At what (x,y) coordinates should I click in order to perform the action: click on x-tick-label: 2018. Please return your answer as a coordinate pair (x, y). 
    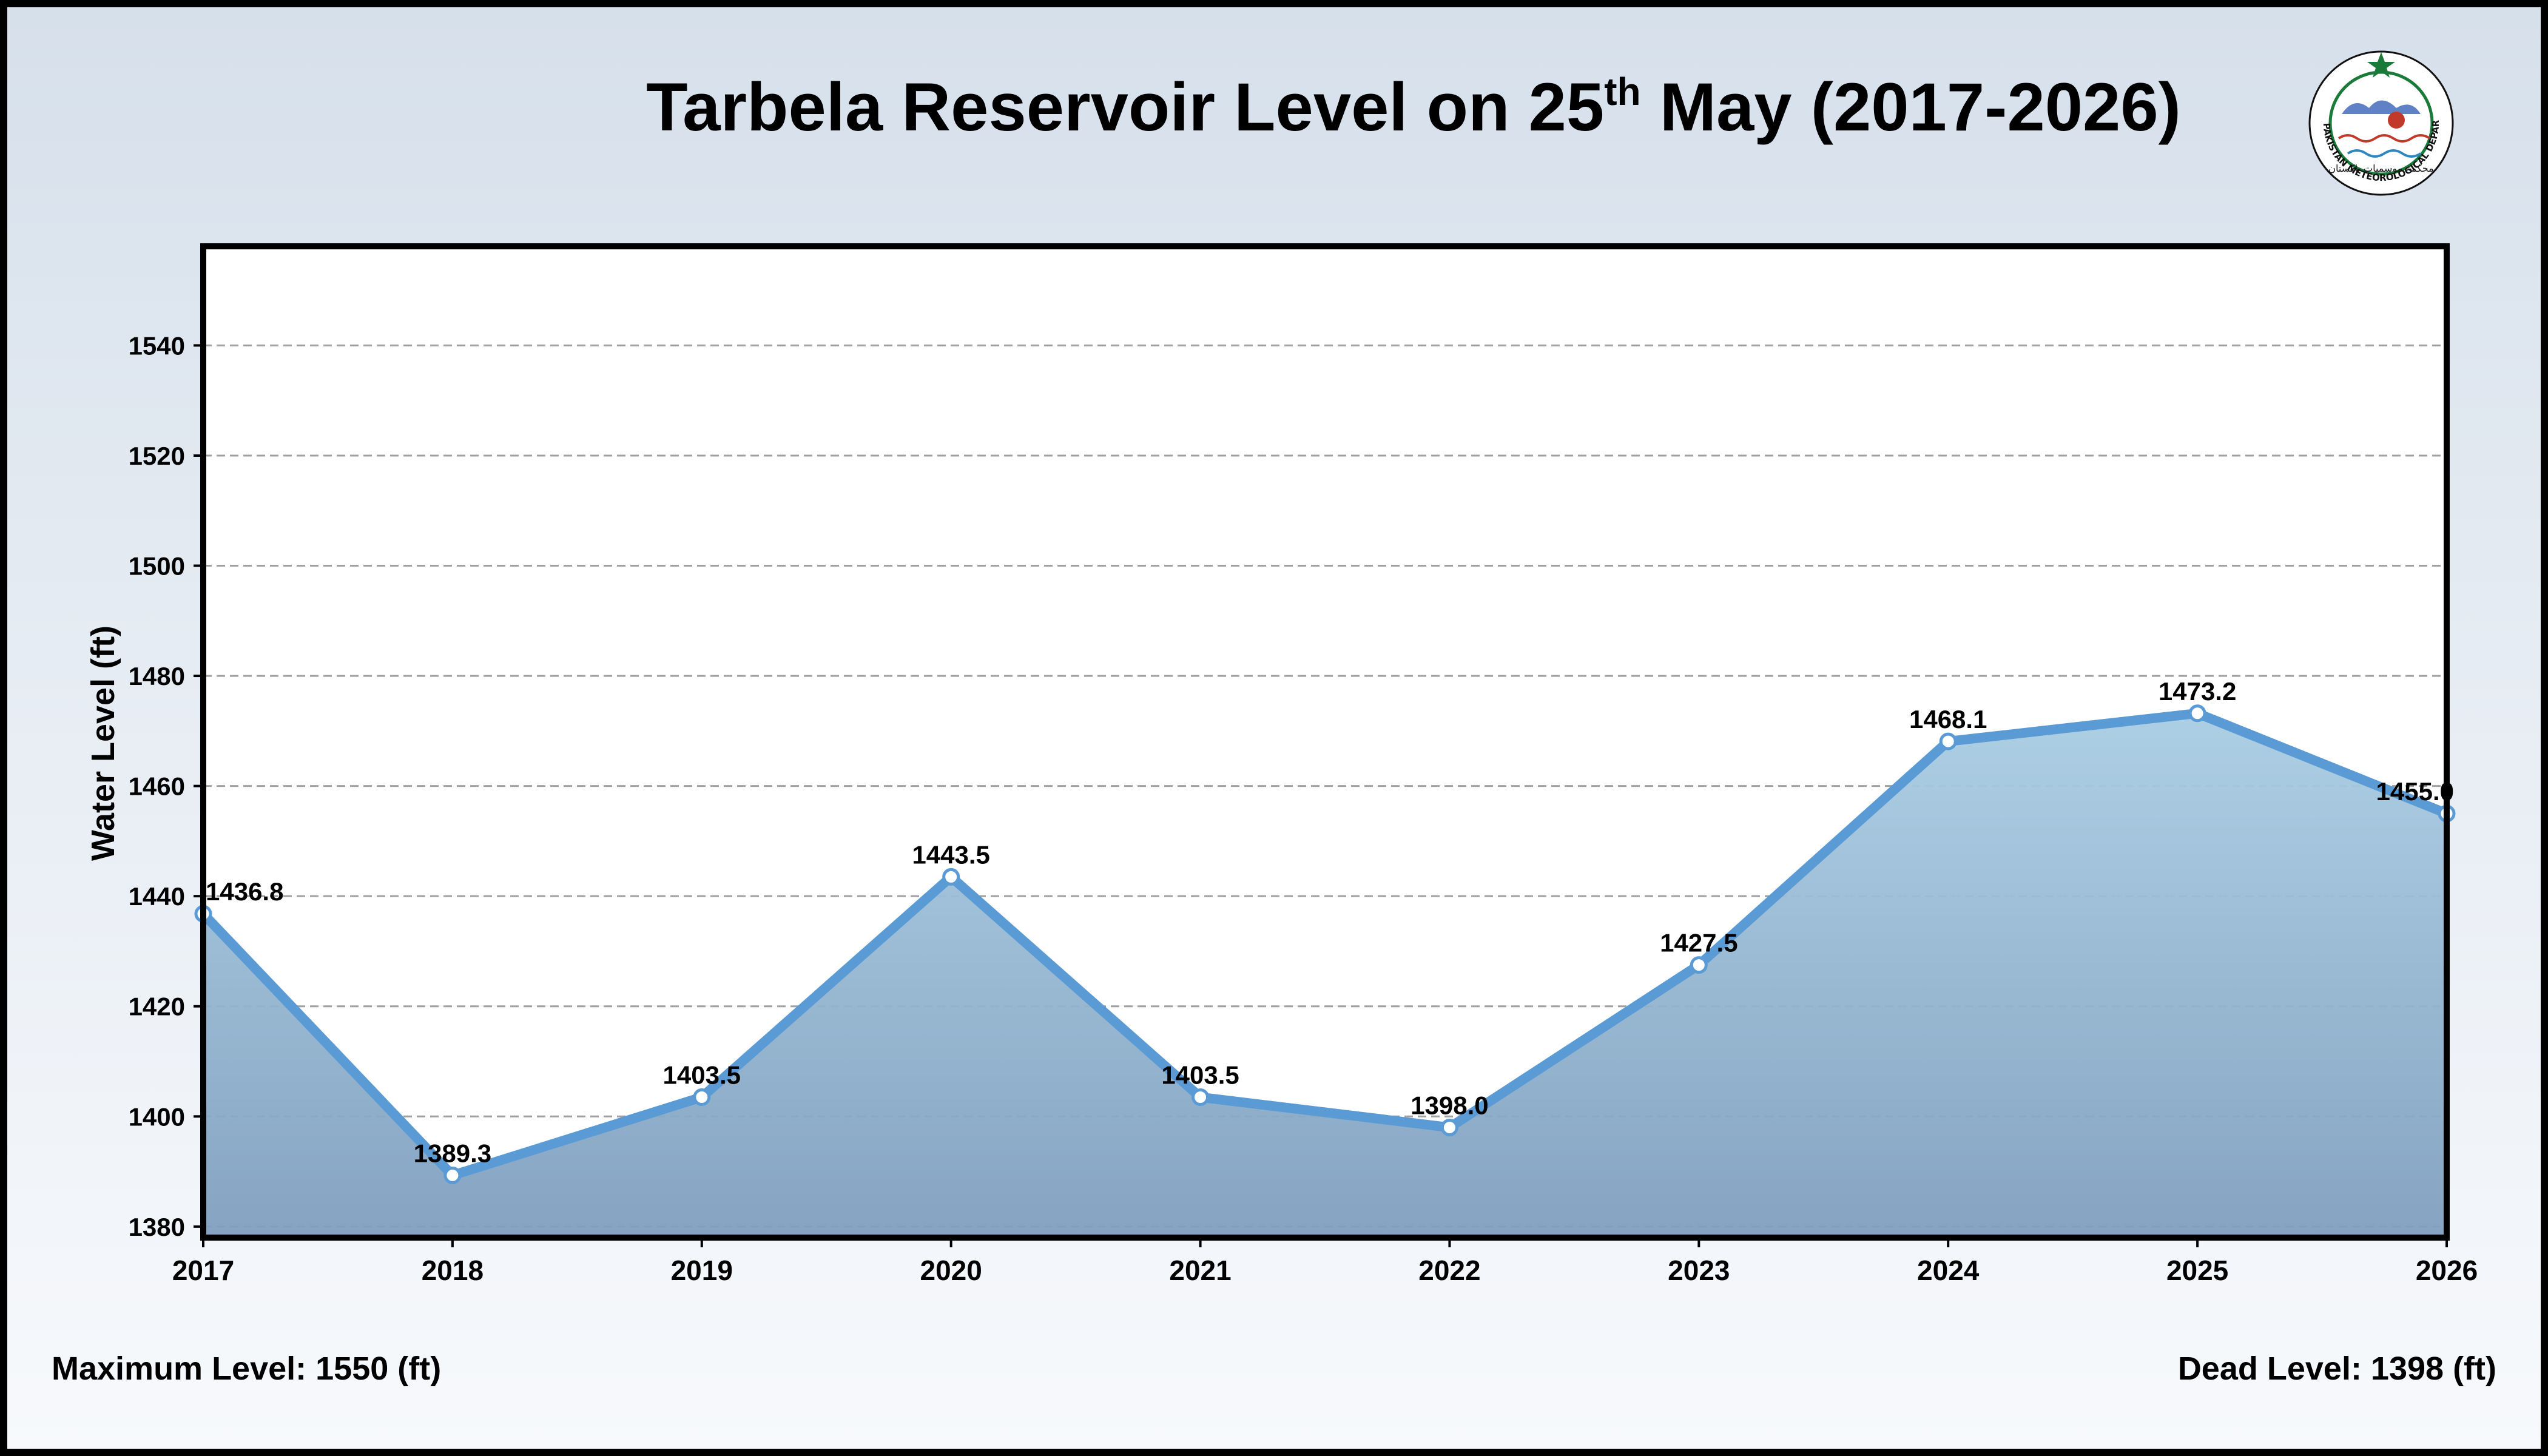
    Looking at the image, I should click on (453, 1270).